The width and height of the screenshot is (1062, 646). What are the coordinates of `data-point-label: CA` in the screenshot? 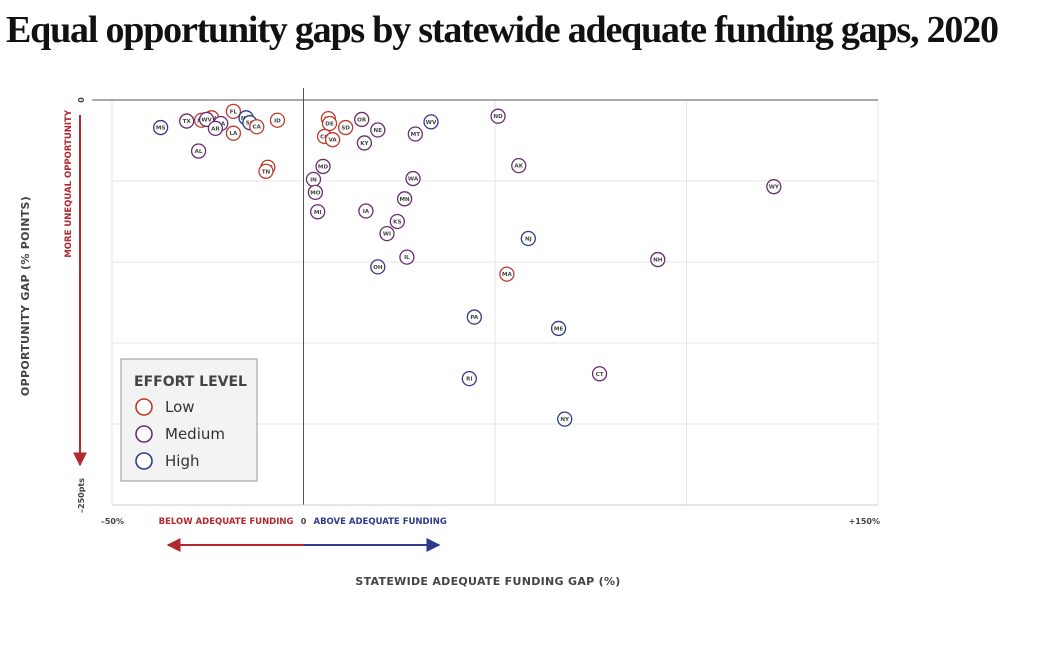 It's located at (257, 128).